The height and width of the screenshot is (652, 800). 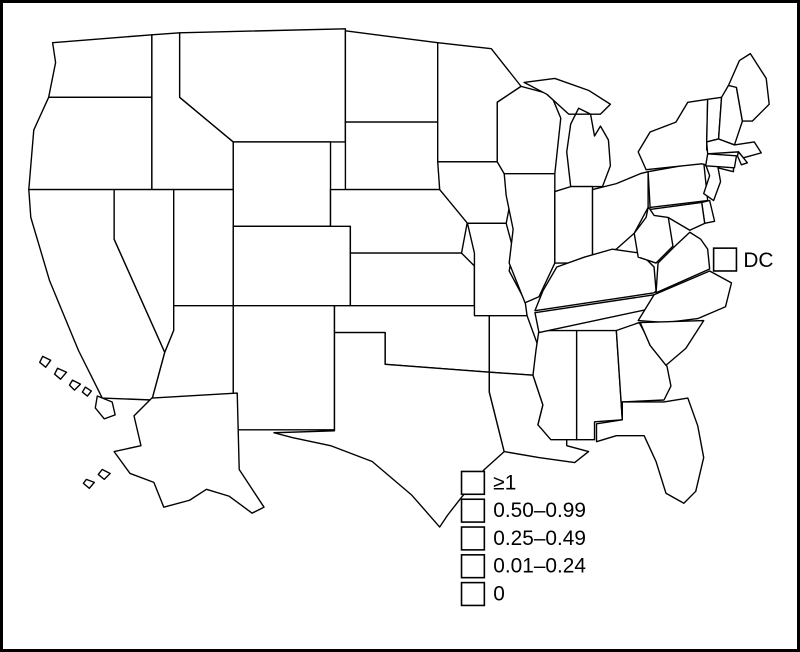 What do you see at coordinates (292, 266) in the screenshot?
I see `state-co` at bounding box center [292, 266].